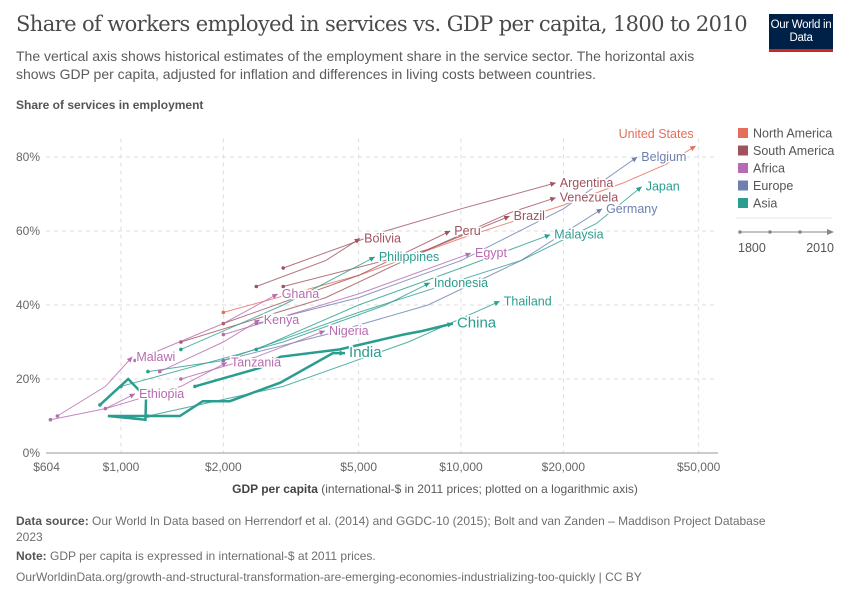 Image resolution: width=850 pixels, height=600 pixels. I want to click on series-label: Venezuela, so click(589, 198).